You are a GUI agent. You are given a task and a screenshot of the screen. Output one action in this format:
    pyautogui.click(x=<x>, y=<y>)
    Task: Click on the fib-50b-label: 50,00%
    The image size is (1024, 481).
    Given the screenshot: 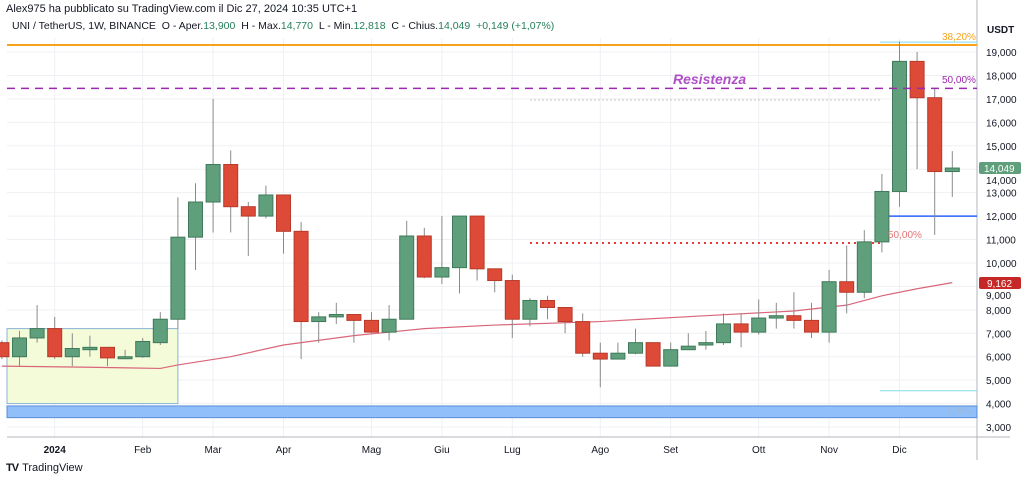 What is the action you would take?
    pyautogui.click(x=905, y=235)
    